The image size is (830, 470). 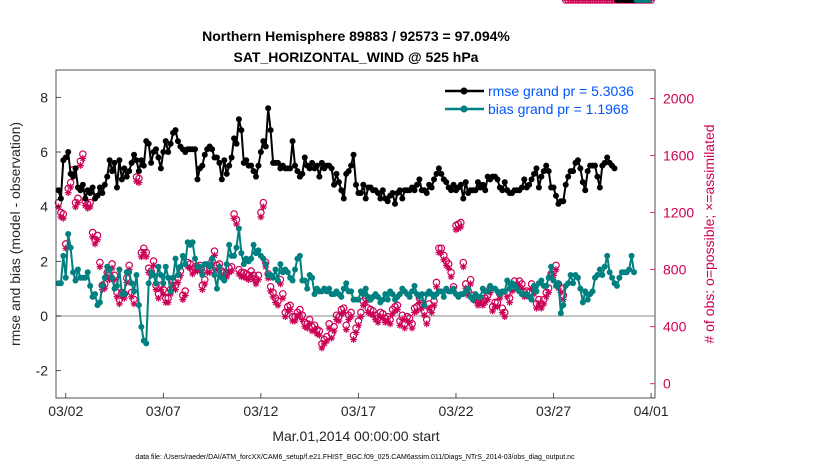 What do you see at coordinates (260, 411) in the screenshot?
I see `x-tick-label: 03/12` at bounding box center [260, 411].